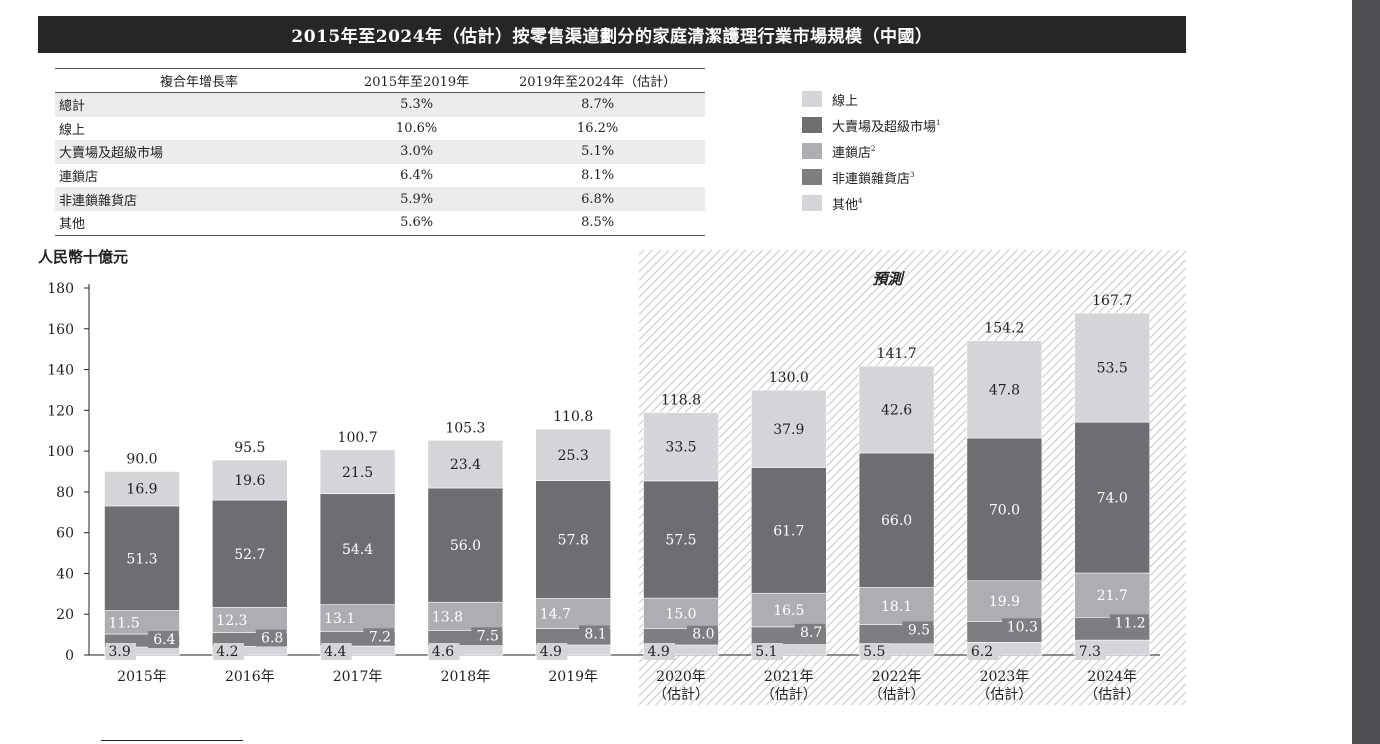 The image size is (1380, 744). I want to click on x-tick-label: 2019年, so click(573, 677).